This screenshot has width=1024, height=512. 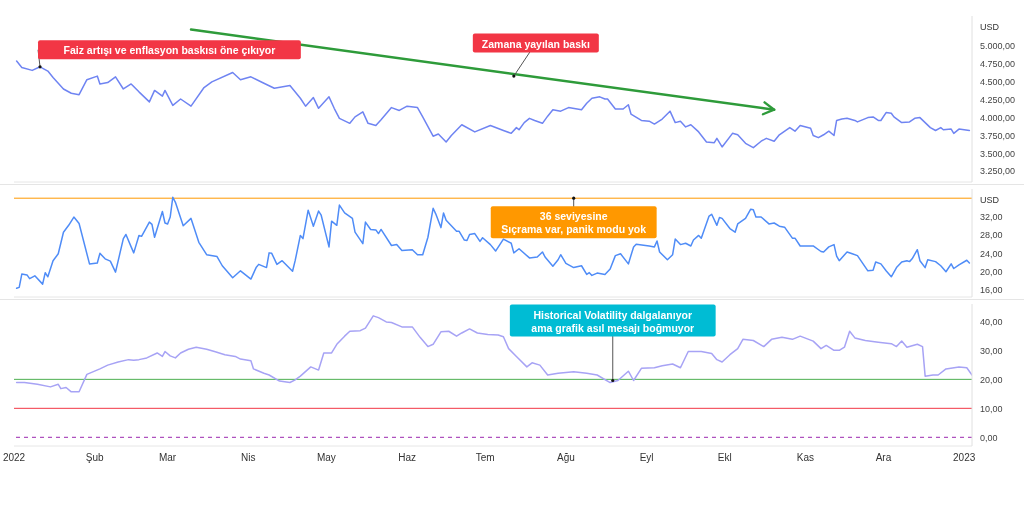 What do you see at coordinates (991, 290) in the screenshot?
I see `y-tick-label: 16,00` at bounding box center [991, 290].